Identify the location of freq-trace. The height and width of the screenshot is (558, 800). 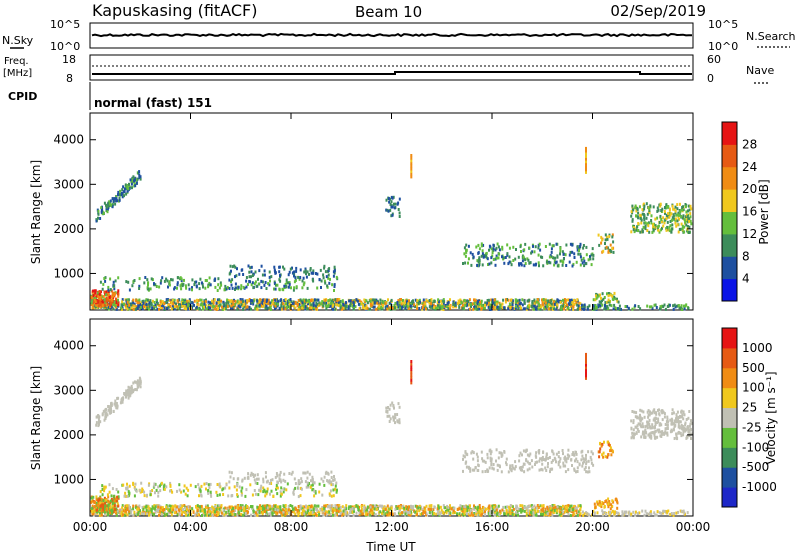
(392, 73).